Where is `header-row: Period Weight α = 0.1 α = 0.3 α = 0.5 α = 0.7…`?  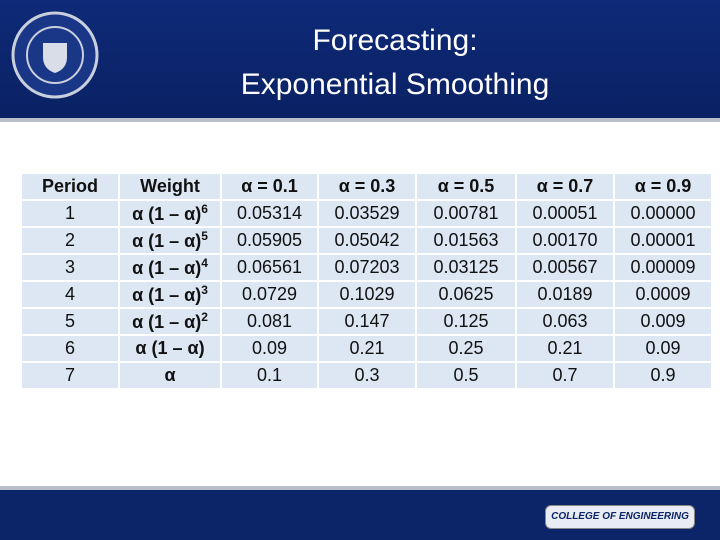 header-row: Period Weight α = 0.1 α = 0.3 α = 0.5 α = 0.7… is located at coordinates (366, 186).